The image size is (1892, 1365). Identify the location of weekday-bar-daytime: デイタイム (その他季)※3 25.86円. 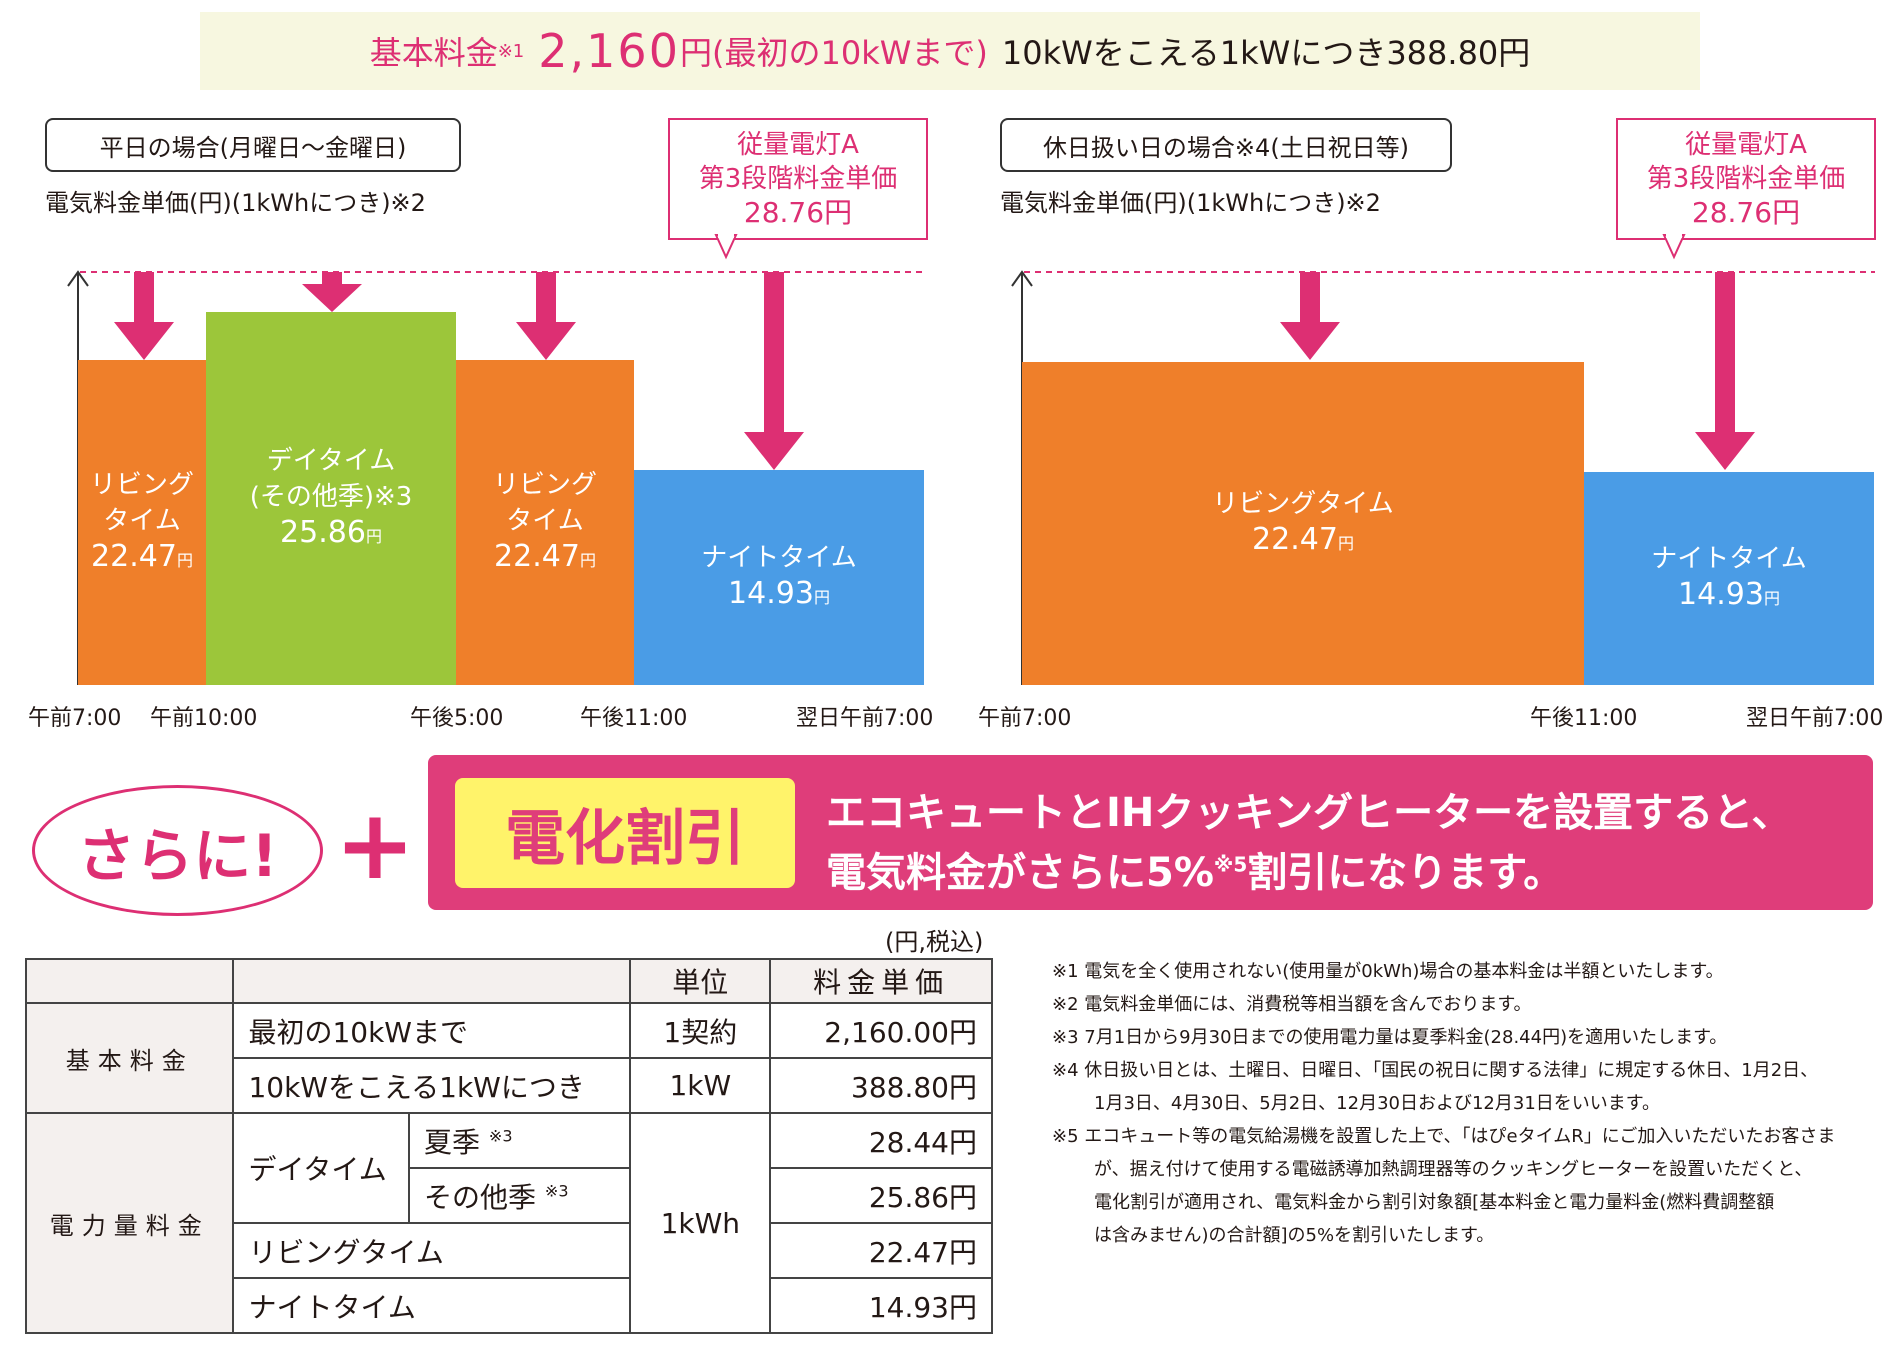
(331, 498).